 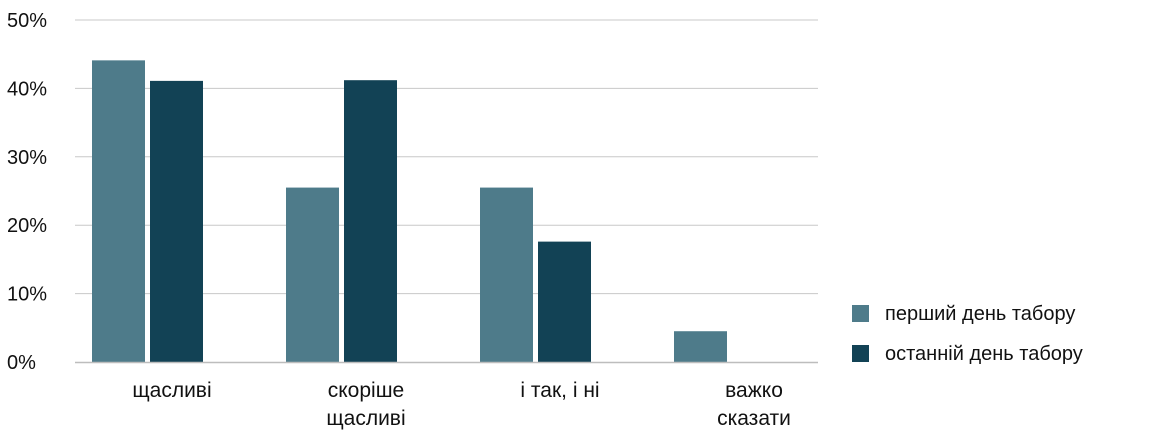 I want to click on y-tick-label: 30%, so click(x=27, y=158).